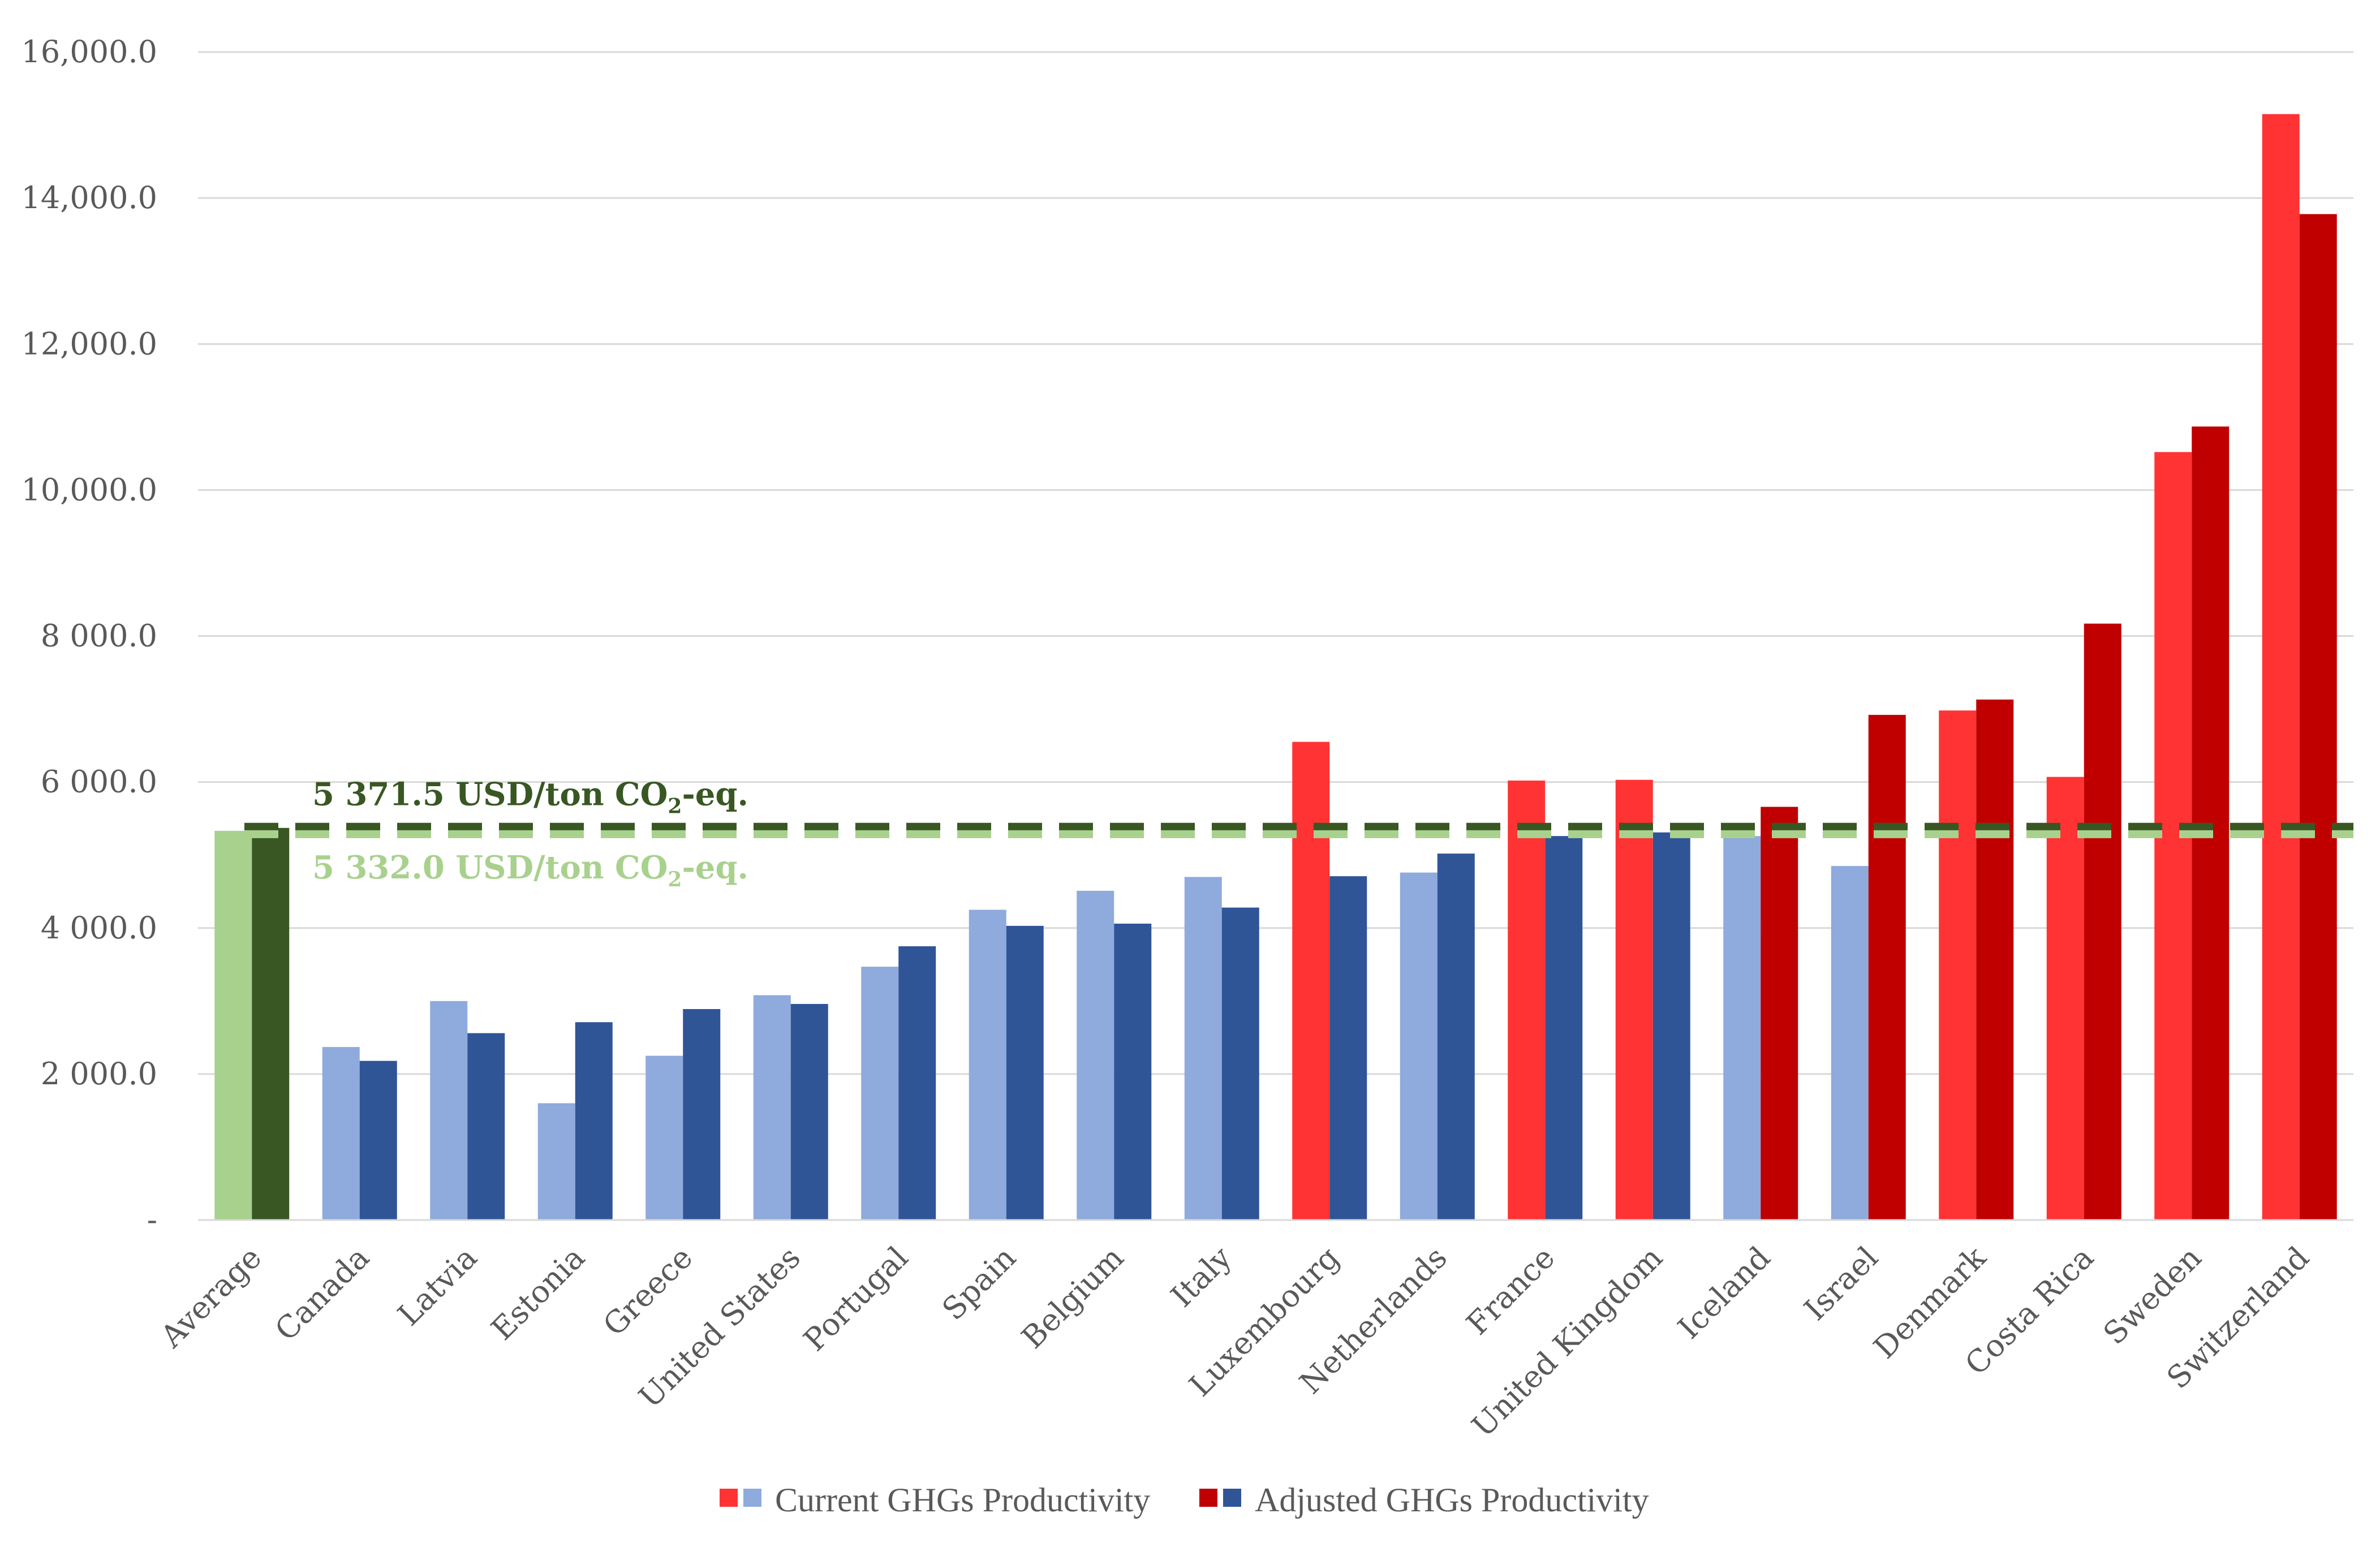  Describe the element at coordinates (152, 1220) in the screenshot. I see `y-tick-label: -` at that location.